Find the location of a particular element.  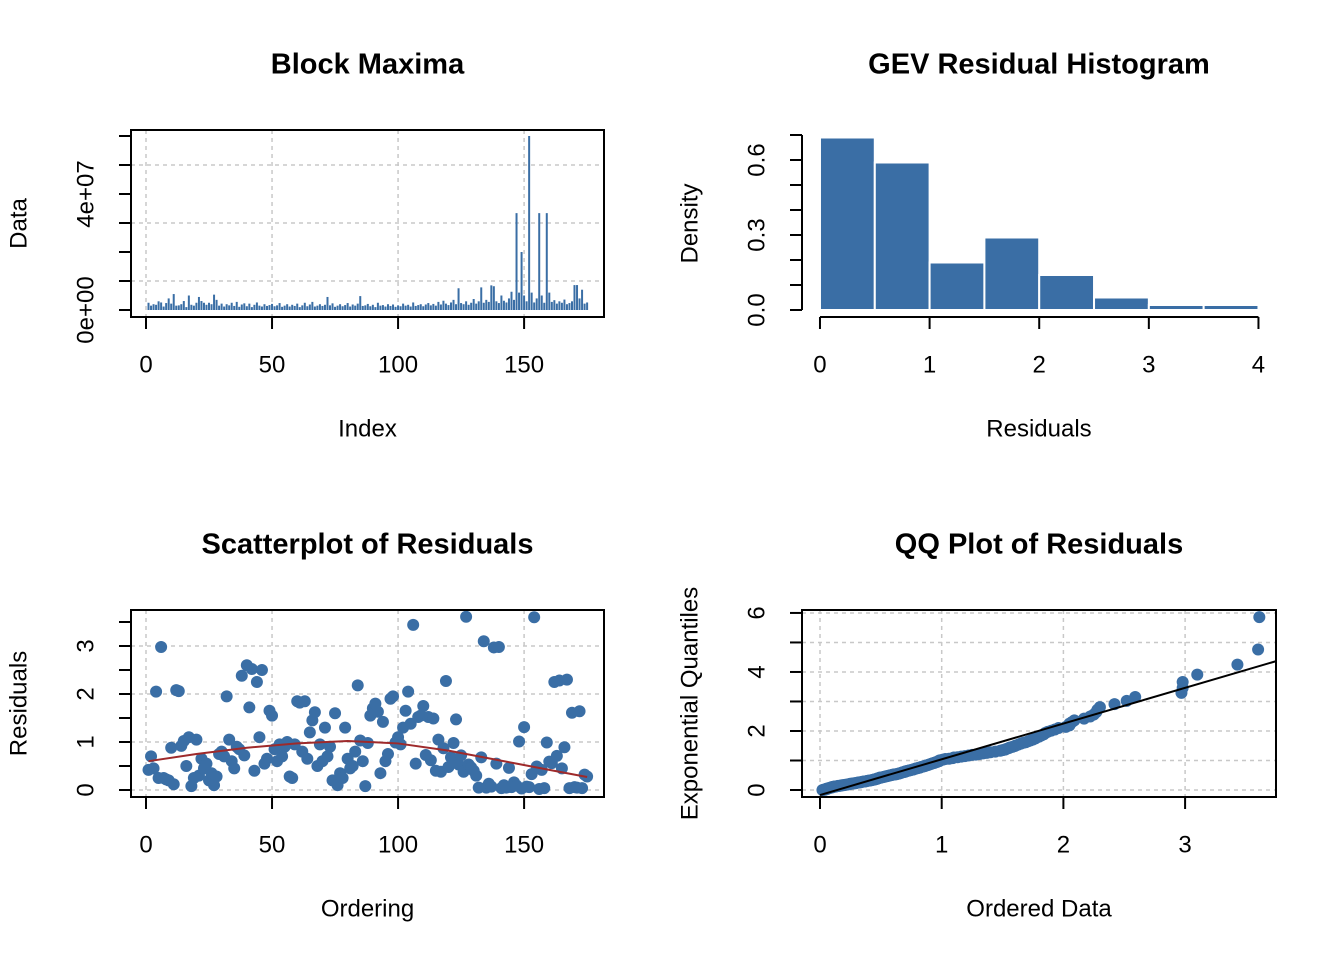

x-axis-title: Index is located at coordinates (367, 428).